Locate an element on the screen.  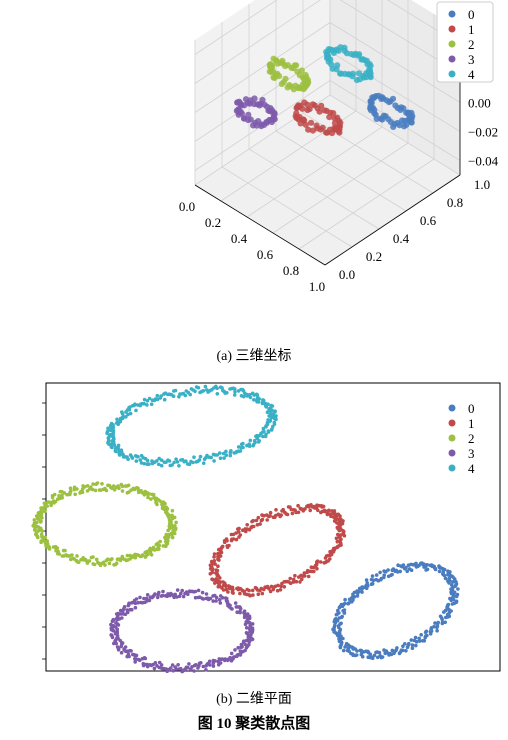
series-4-points is located at coordinates (191, 426).